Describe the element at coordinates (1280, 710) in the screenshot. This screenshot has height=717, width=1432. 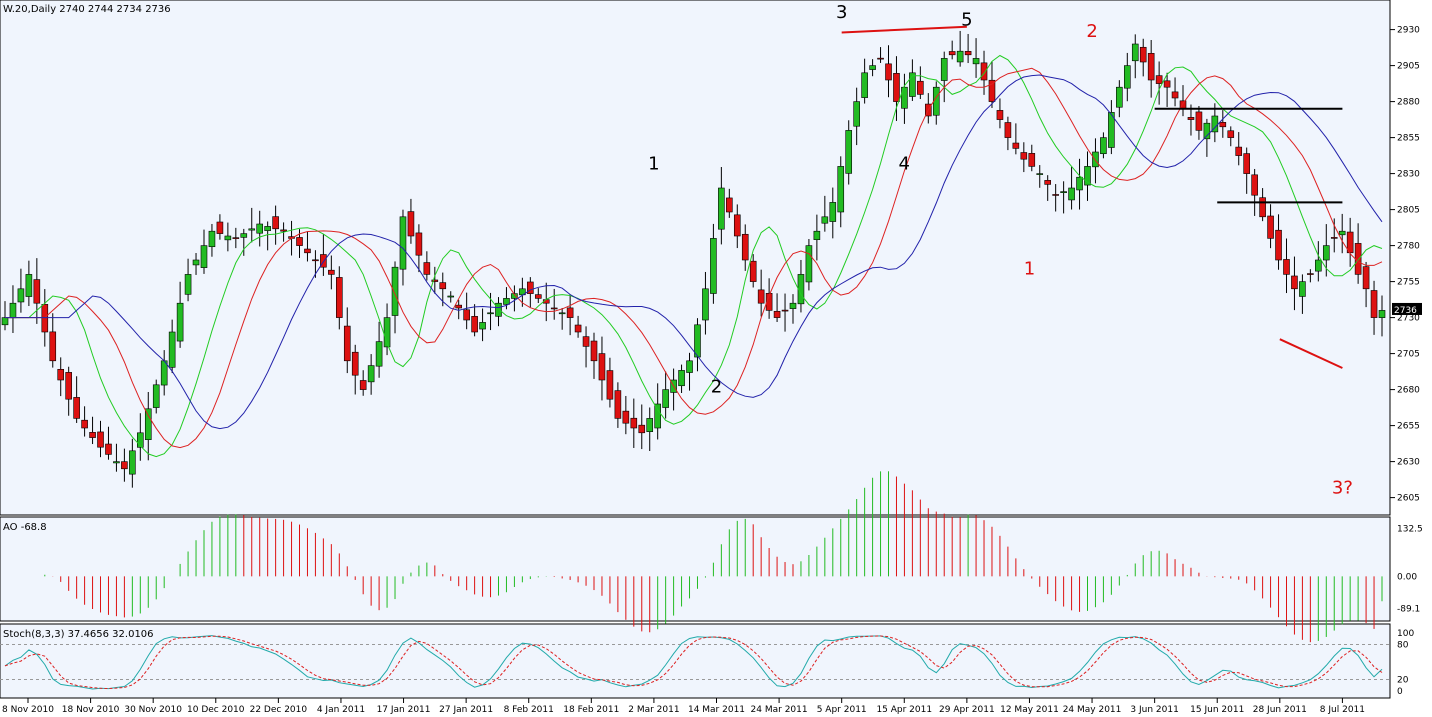
I see `date-tick-label: 28 Jun 2011` at that location.